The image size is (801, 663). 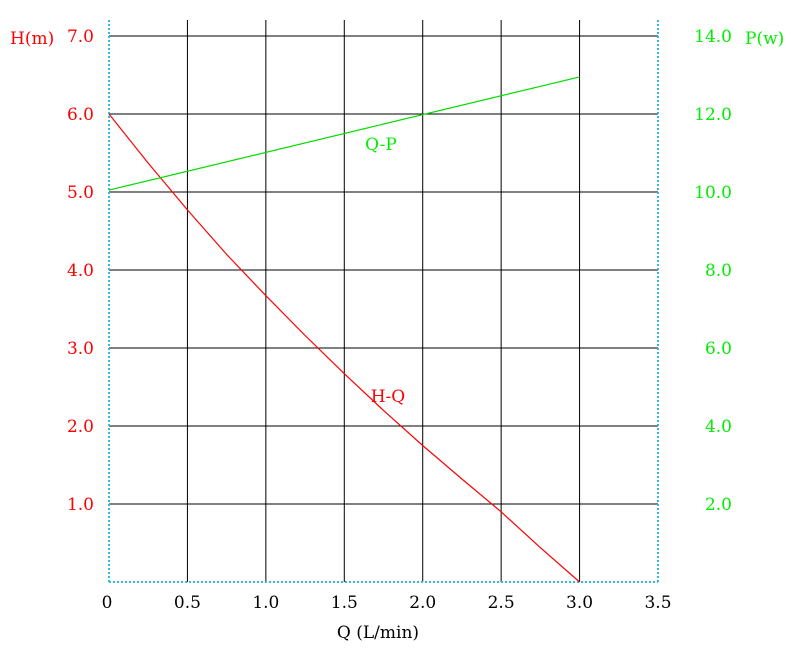 I want to click on x-tick-label: 2.0, so click(x=422, y=603).